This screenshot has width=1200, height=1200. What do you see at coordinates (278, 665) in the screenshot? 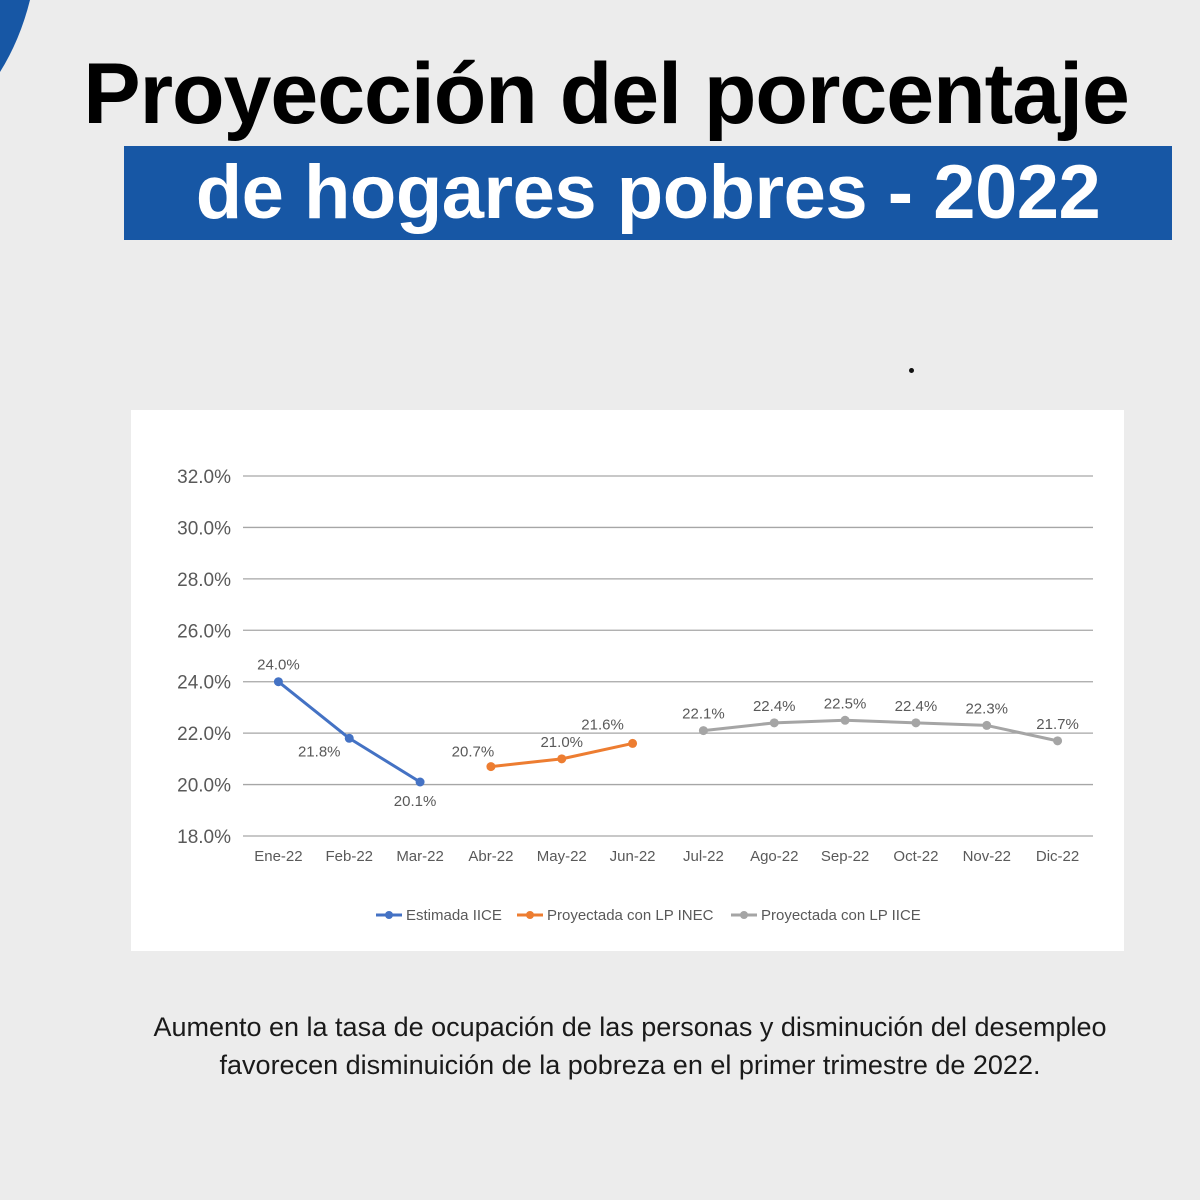
I see `data-label: 24.0%` at bounding box center [278, 665].